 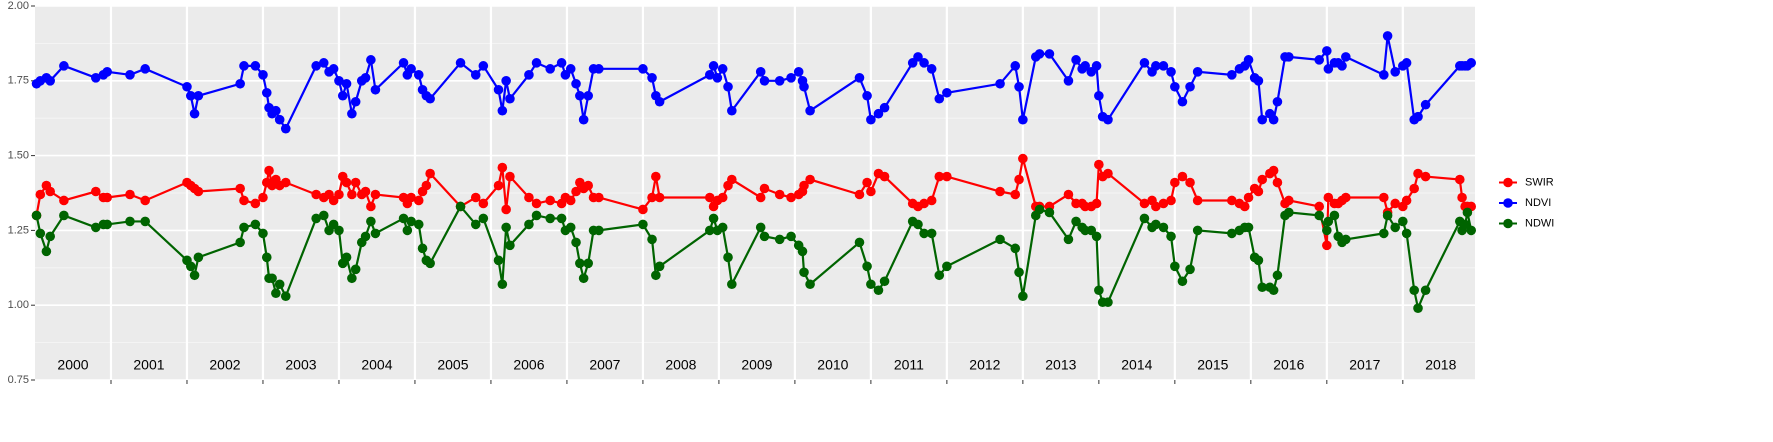 What do you see at coordinates (18, 230) in the screenshot?
I see `y-tick-label: 1.25` at bounding box center [18, 230].